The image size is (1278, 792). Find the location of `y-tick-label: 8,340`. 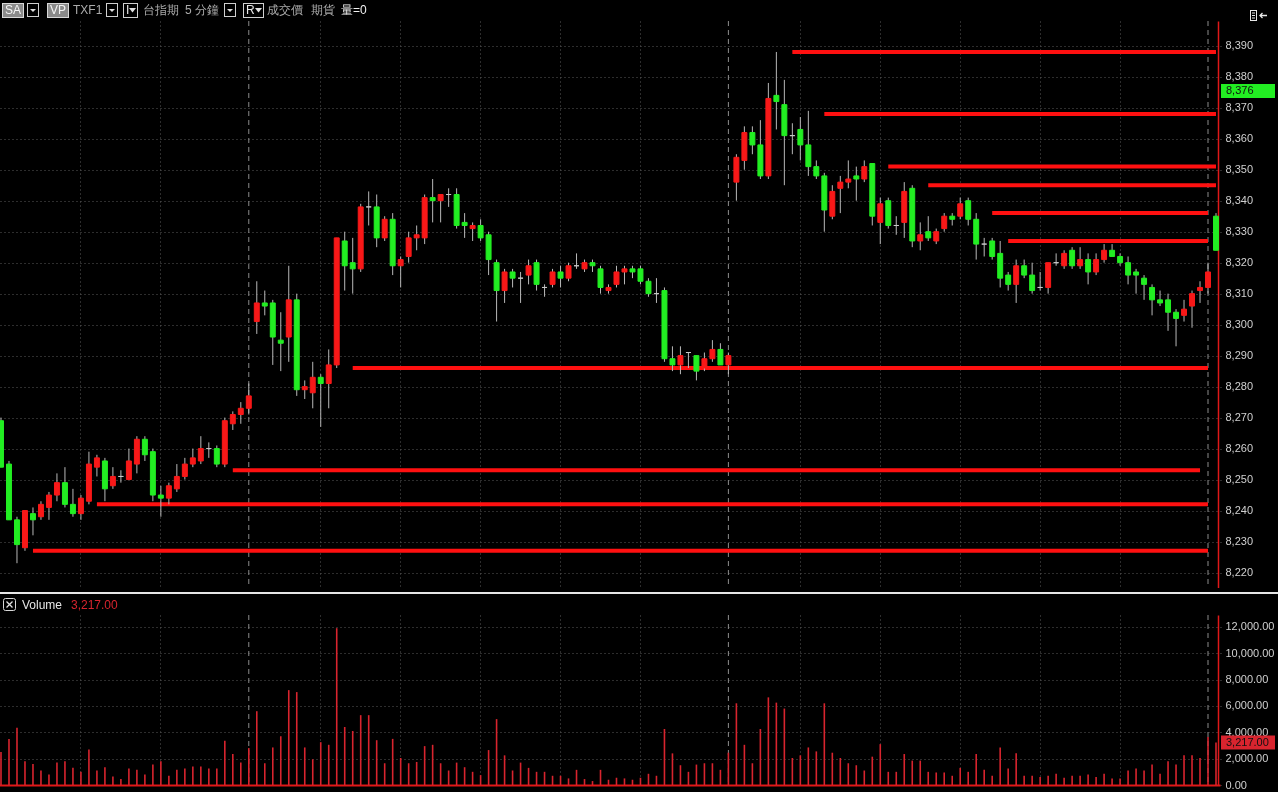

y-tick-label: 8,340 is located at coordinates (1239, 200).